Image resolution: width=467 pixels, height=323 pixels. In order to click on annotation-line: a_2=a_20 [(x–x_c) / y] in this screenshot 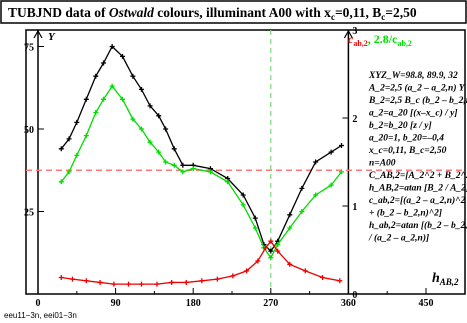, I will do `click(413, 113)`.